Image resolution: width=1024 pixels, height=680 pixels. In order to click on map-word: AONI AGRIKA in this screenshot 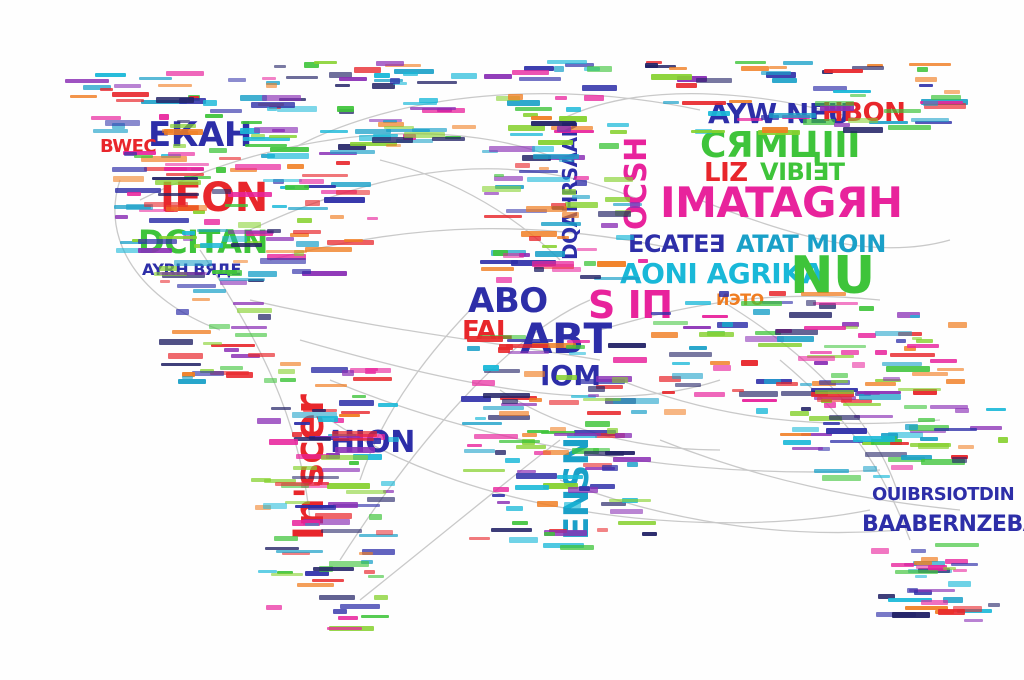, I will do `click(722, 273)`.